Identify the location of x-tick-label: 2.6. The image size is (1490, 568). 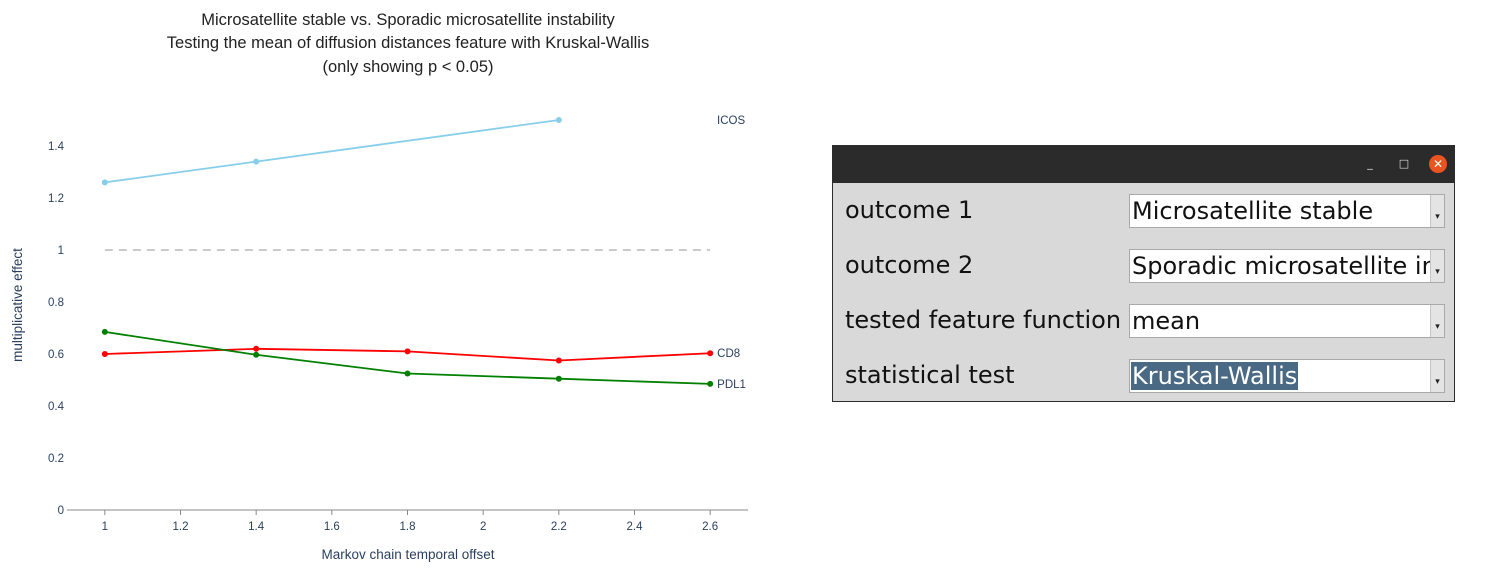
(710, 527).